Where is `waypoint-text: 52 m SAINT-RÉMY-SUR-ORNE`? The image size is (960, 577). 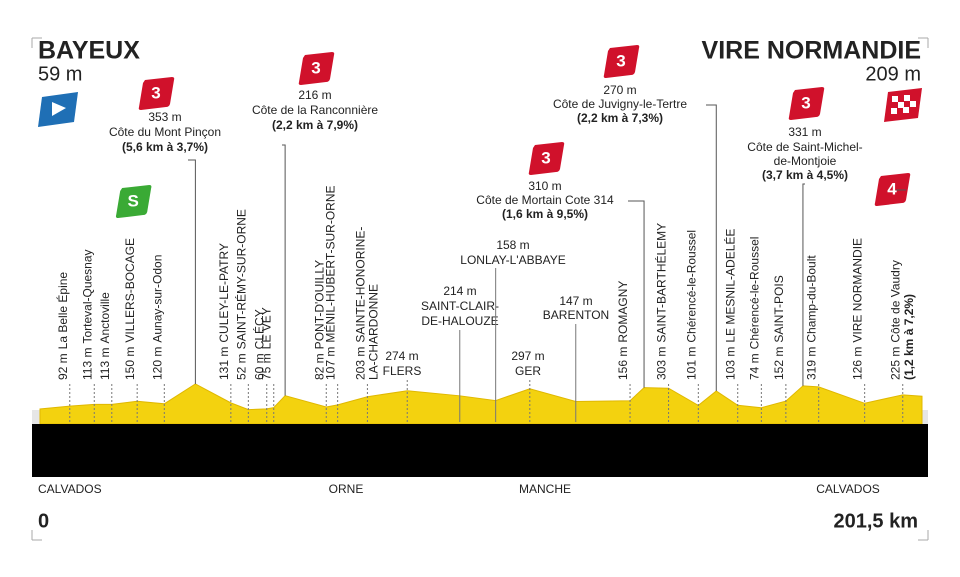 waypoint-text: 52 m SAINT-RÉMY-SUR-ORNE is located at coordinates (241, 294).